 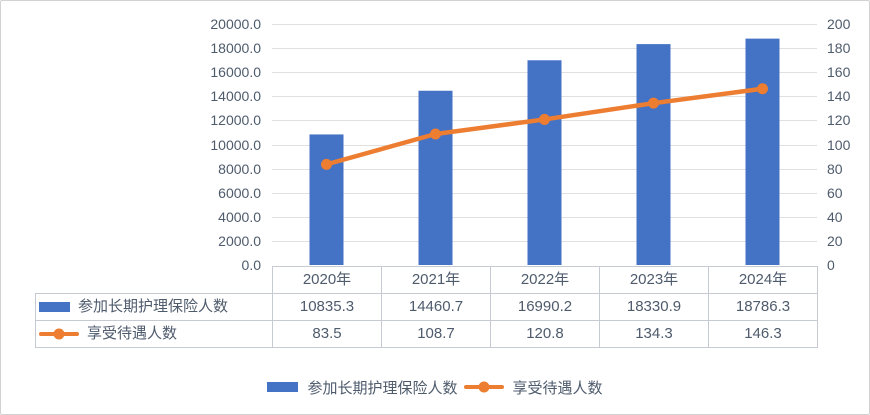 What do you see at coordinates (239, 216) in the screenshot?
I see `left-axis-tick: 4000.0` at bounding box center [239, 216].